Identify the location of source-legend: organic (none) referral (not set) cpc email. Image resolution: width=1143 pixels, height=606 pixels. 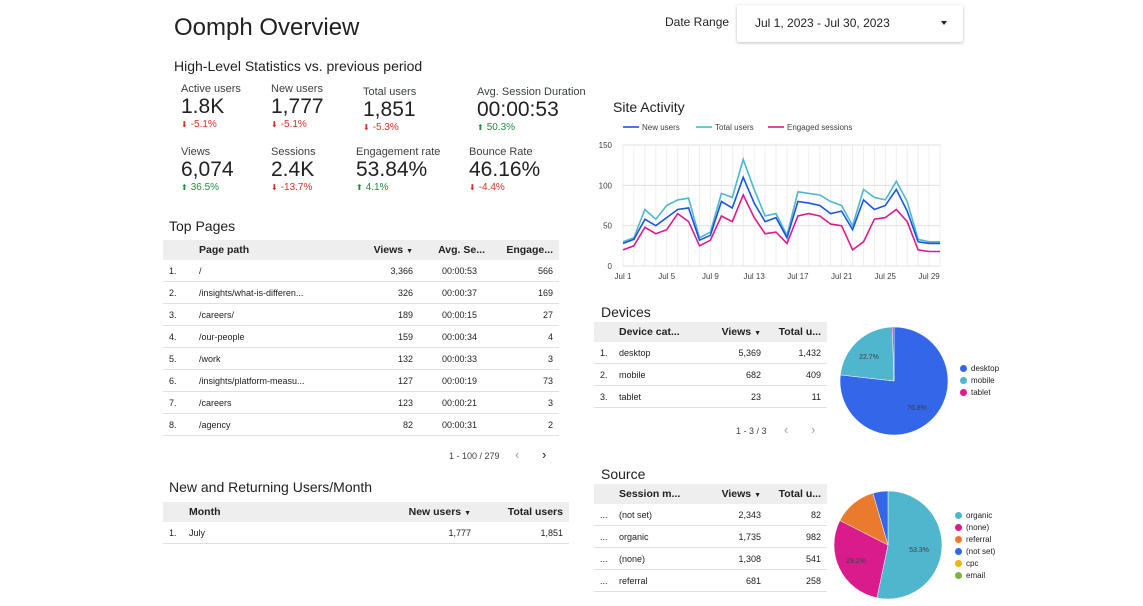
(975, 547).